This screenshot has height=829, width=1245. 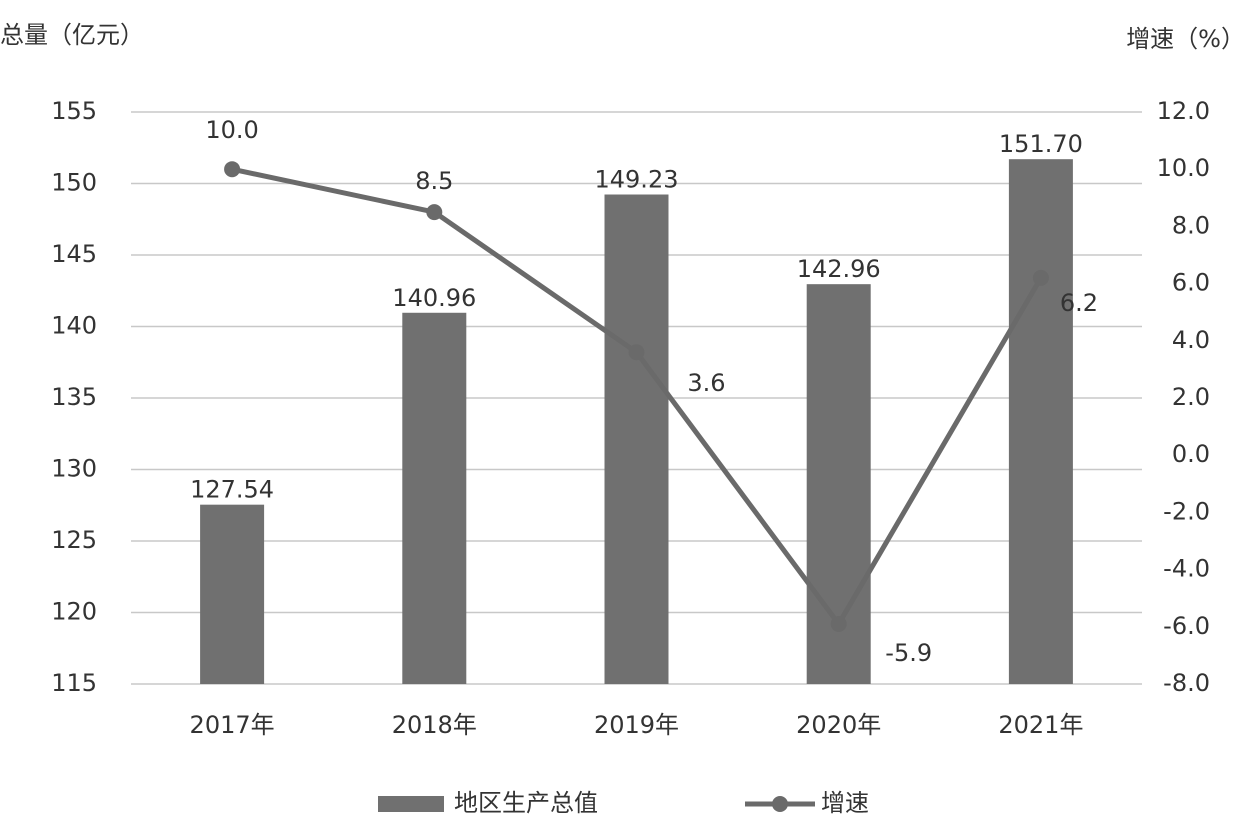 What do you see at coordinates (434, 181) in the screenshot?
I see `line-value-label: 8.5` at bounding box center [434, 181].